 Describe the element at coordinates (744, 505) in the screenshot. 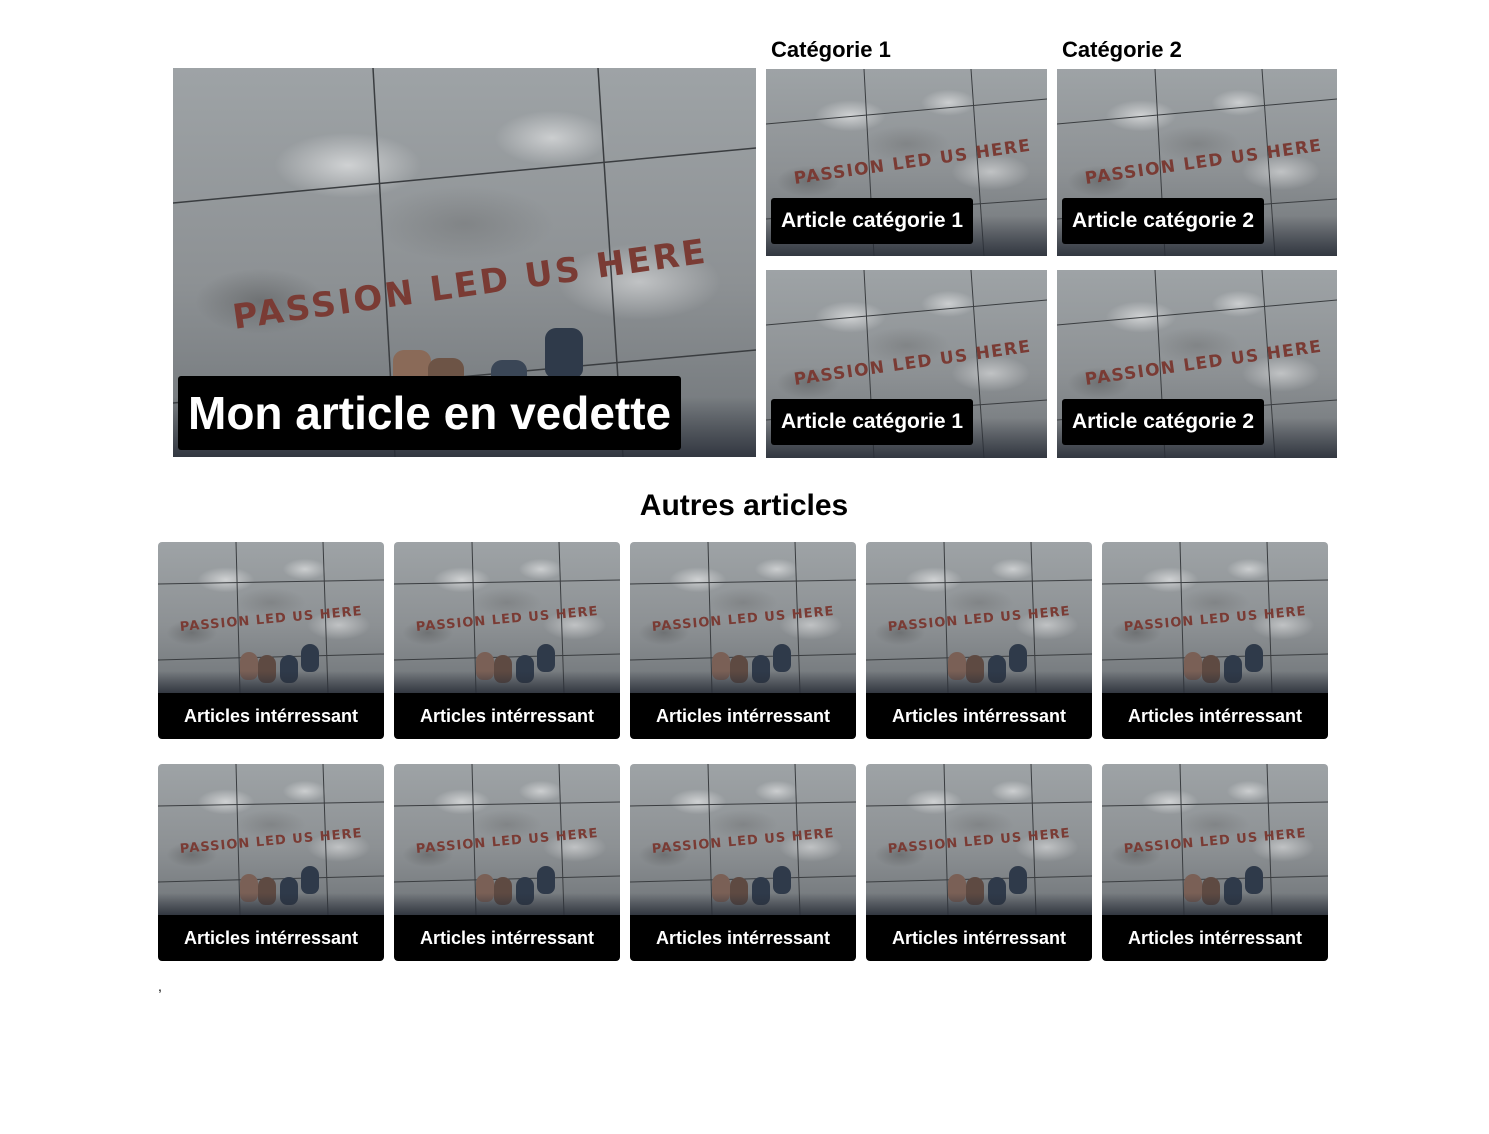

I see `other-articles-heading: Autres articles` at that location.